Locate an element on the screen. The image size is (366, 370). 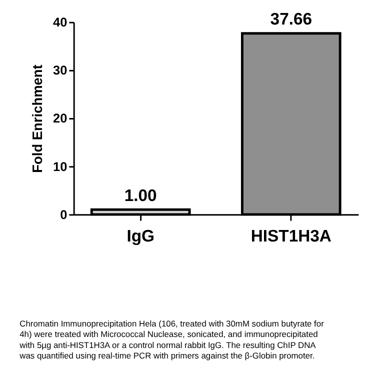
y-tick-label: 40 is located at coordinates (60, 22).